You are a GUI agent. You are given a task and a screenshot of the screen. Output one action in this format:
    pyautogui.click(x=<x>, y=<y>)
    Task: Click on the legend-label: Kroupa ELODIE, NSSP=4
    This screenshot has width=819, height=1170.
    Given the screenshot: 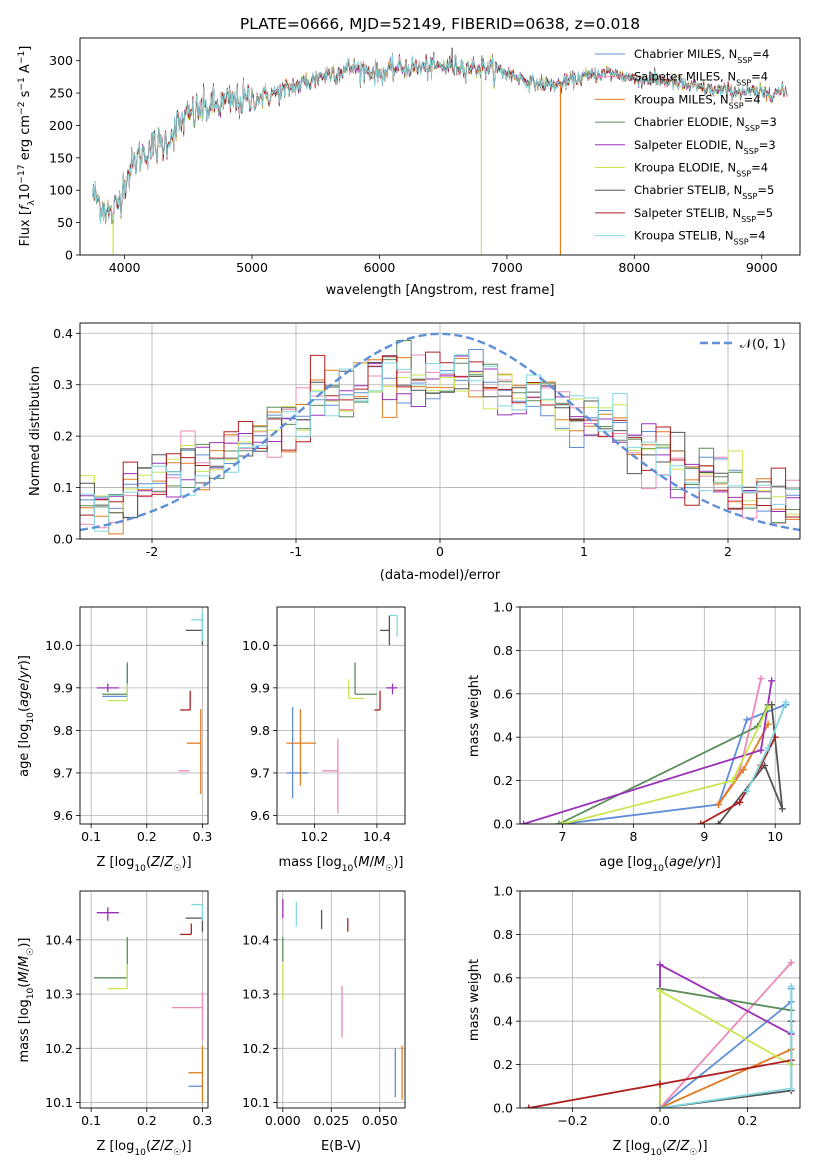 What is the action you would take?
    pyautogui.click(x=701, y=170)
    